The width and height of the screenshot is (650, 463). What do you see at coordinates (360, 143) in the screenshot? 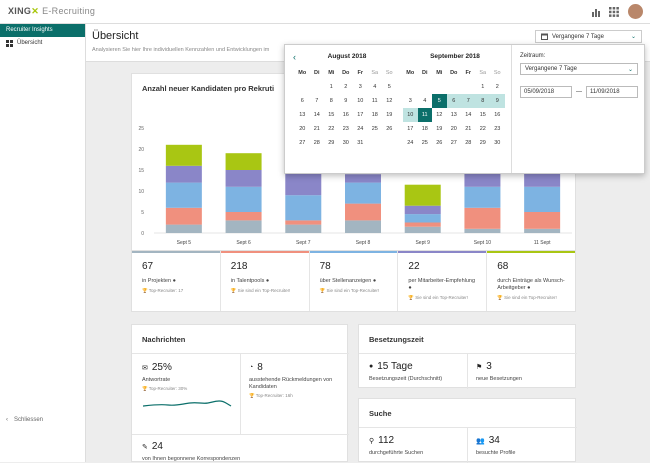
I see `calendar-day: 31` at bounding box center [360, 143].